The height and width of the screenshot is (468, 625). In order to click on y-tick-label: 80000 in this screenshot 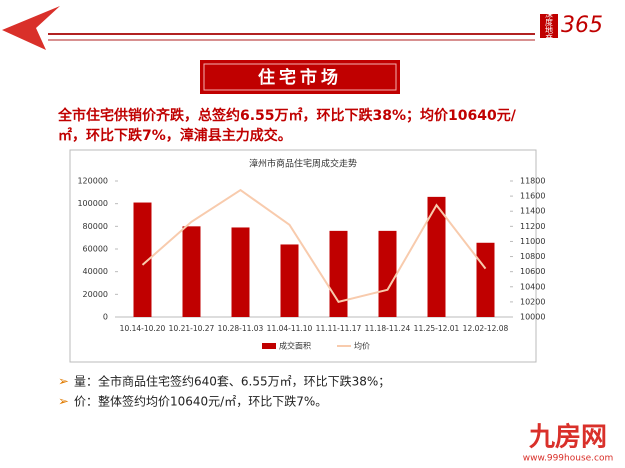, I will do `click(95, 226)`.